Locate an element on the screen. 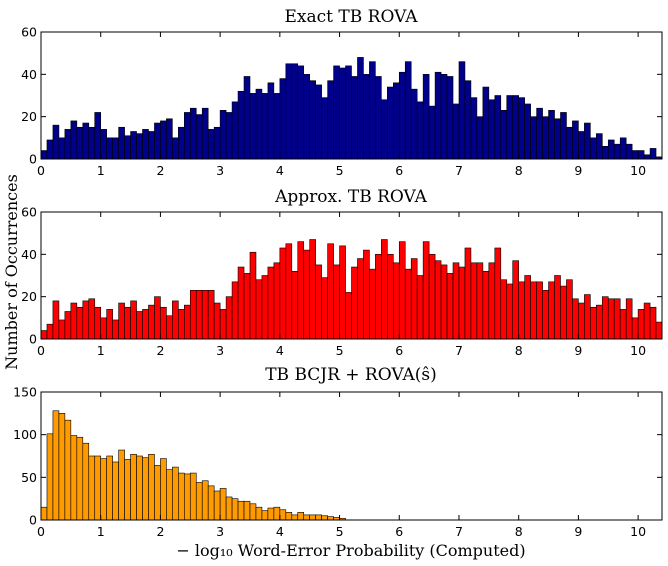 This screenshot has height=566, width=668. x-tick-label: 4 is located at coordinates (280, 350).